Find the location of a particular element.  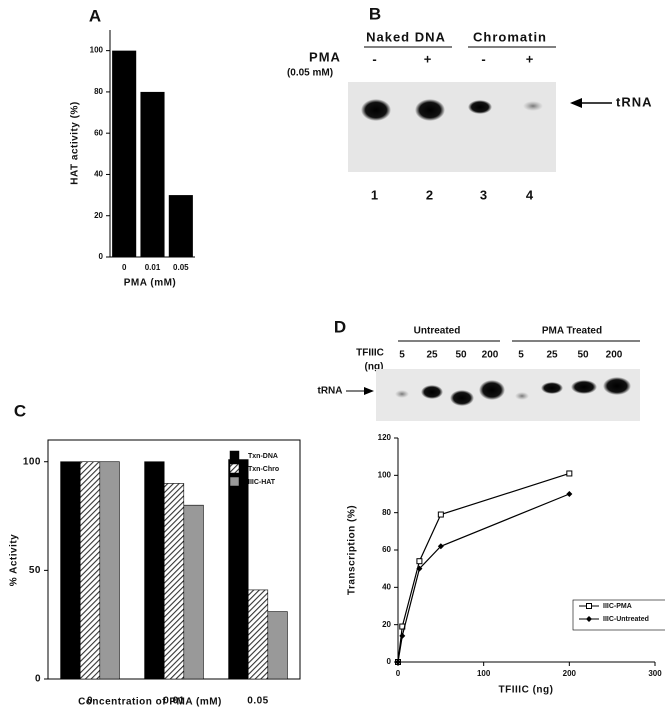

lane-number: 2 is located at coordinates (430, 194).